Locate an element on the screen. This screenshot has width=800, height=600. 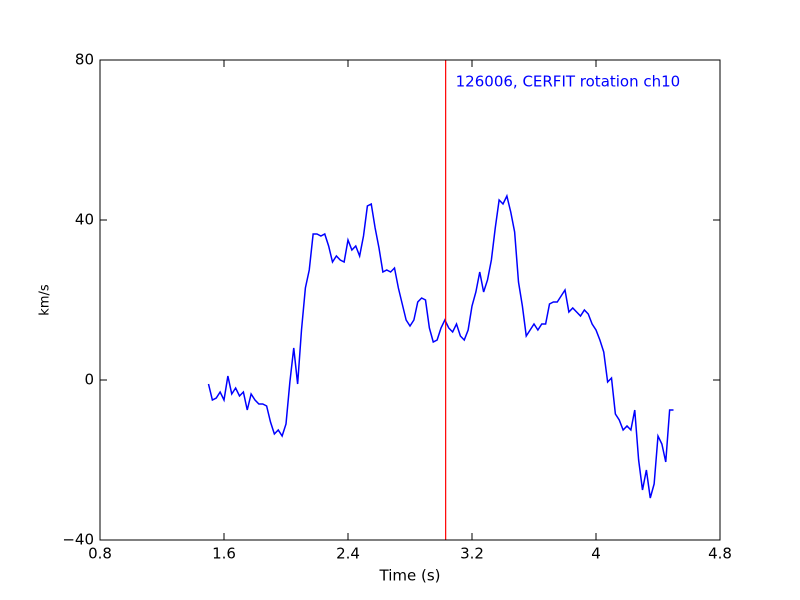
x-tick-label: 1.6 is located at coordinates (224, 554).